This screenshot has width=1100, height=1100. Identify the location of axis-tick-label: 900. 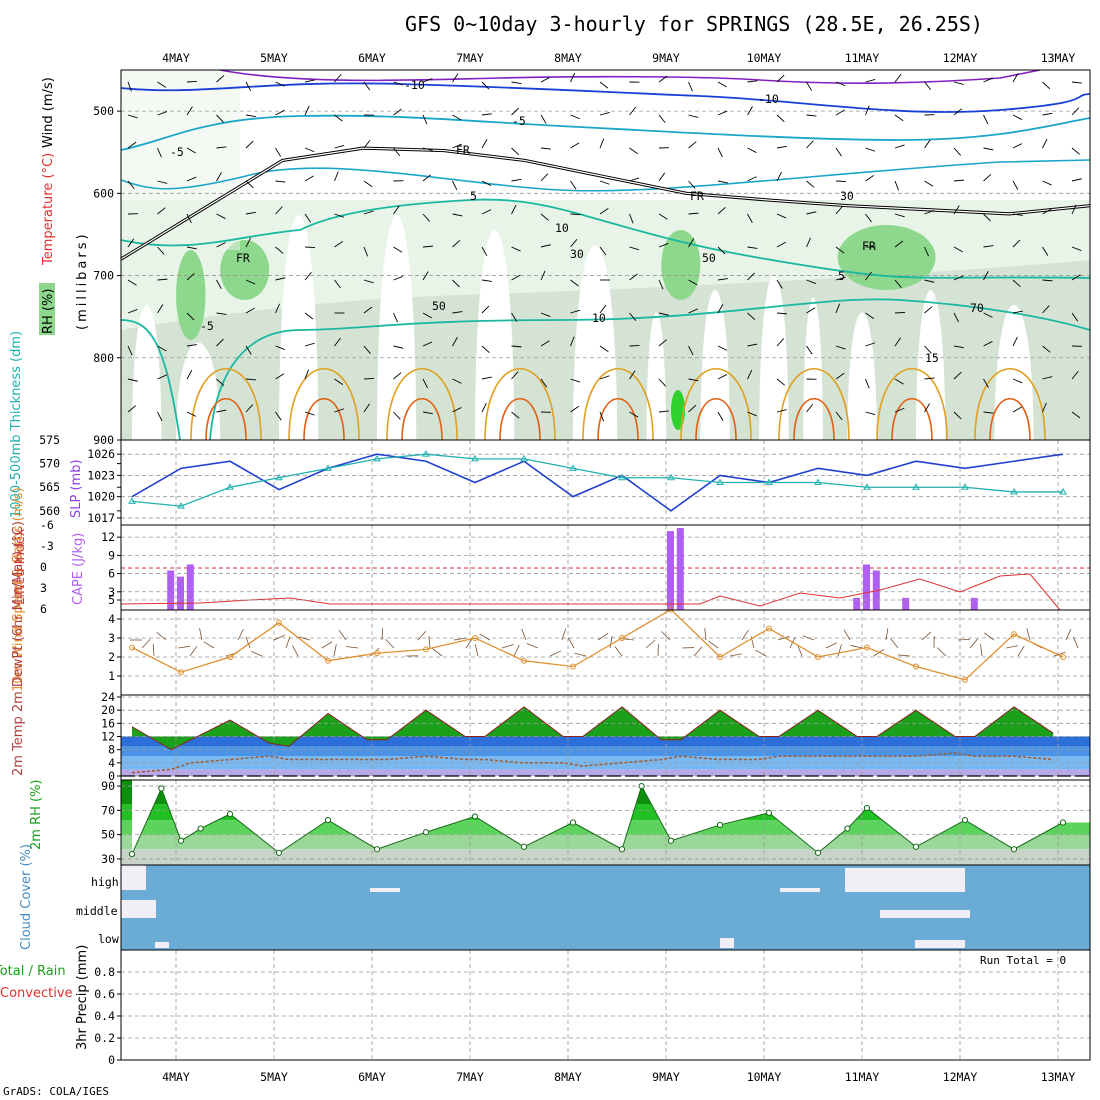
(103, 440).